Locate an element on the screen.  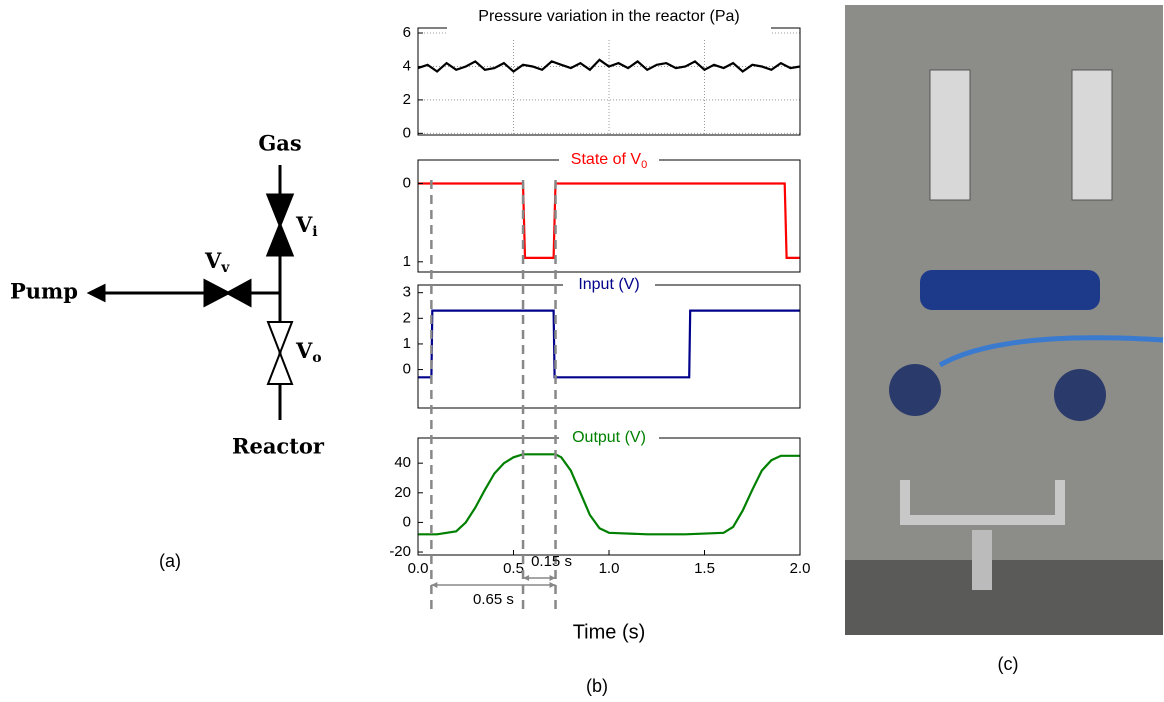
diagram-label: Vv is located at coordinates (217, 262).